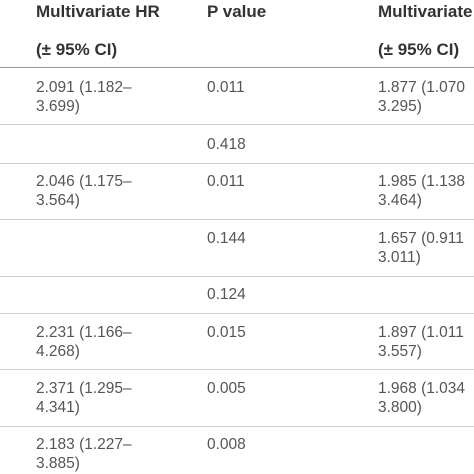 This screenshot has width=474, height=474. I want to click on row-2-hr-line2: 3.564), so click(58, 200).